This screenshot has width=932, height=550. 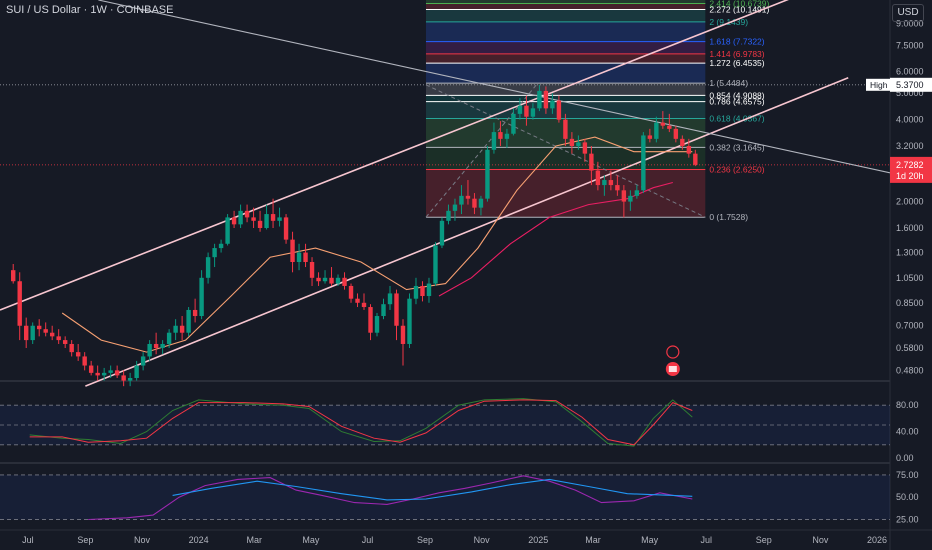 What do you see at coordinates (910, 176) in the screenshot?
I see `countdown-text: 1d 20h` at bounding box center [910, 176].